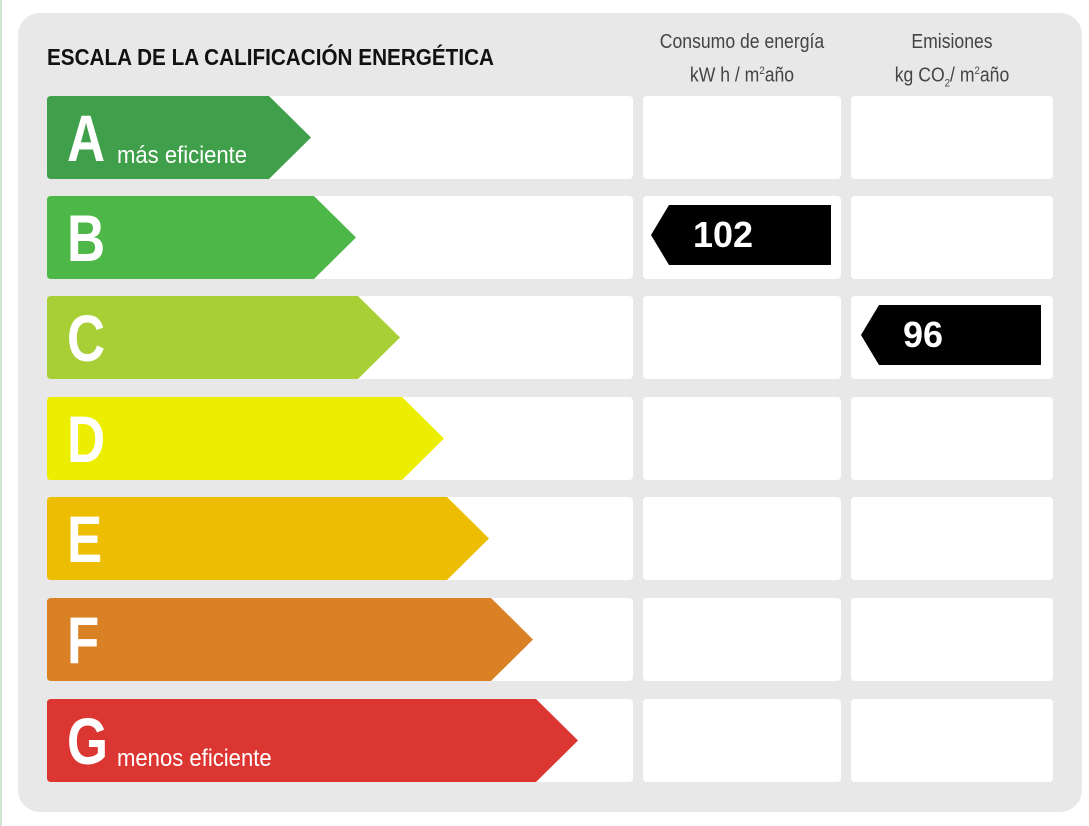  Describe the element at coordinates (86, 138) in the screenshot. I see `rating-letter: A` at that location.